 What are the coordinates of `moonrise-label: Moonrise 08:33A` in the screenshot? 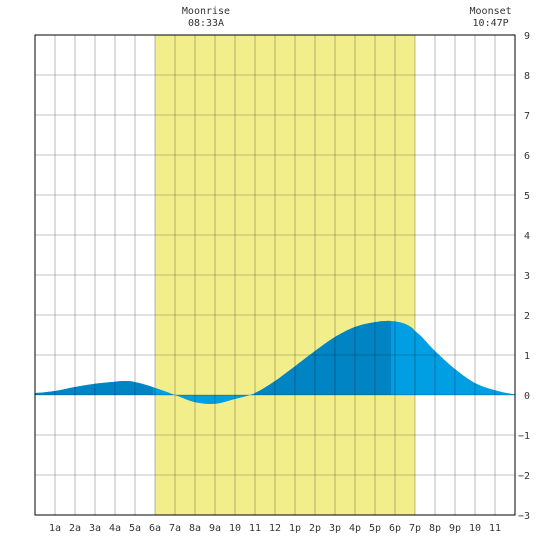 It's located at (206, 18).